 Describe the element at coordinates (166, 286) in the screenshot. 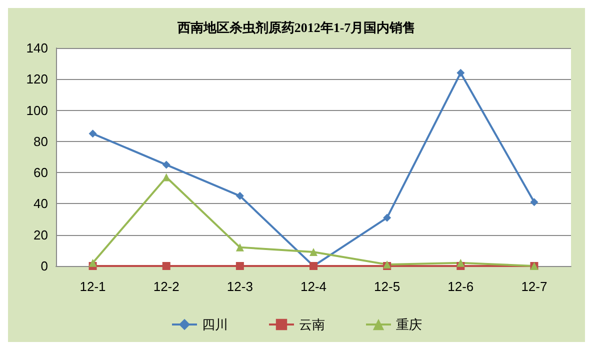

I see `x-tick-label: 12-2` at that location.